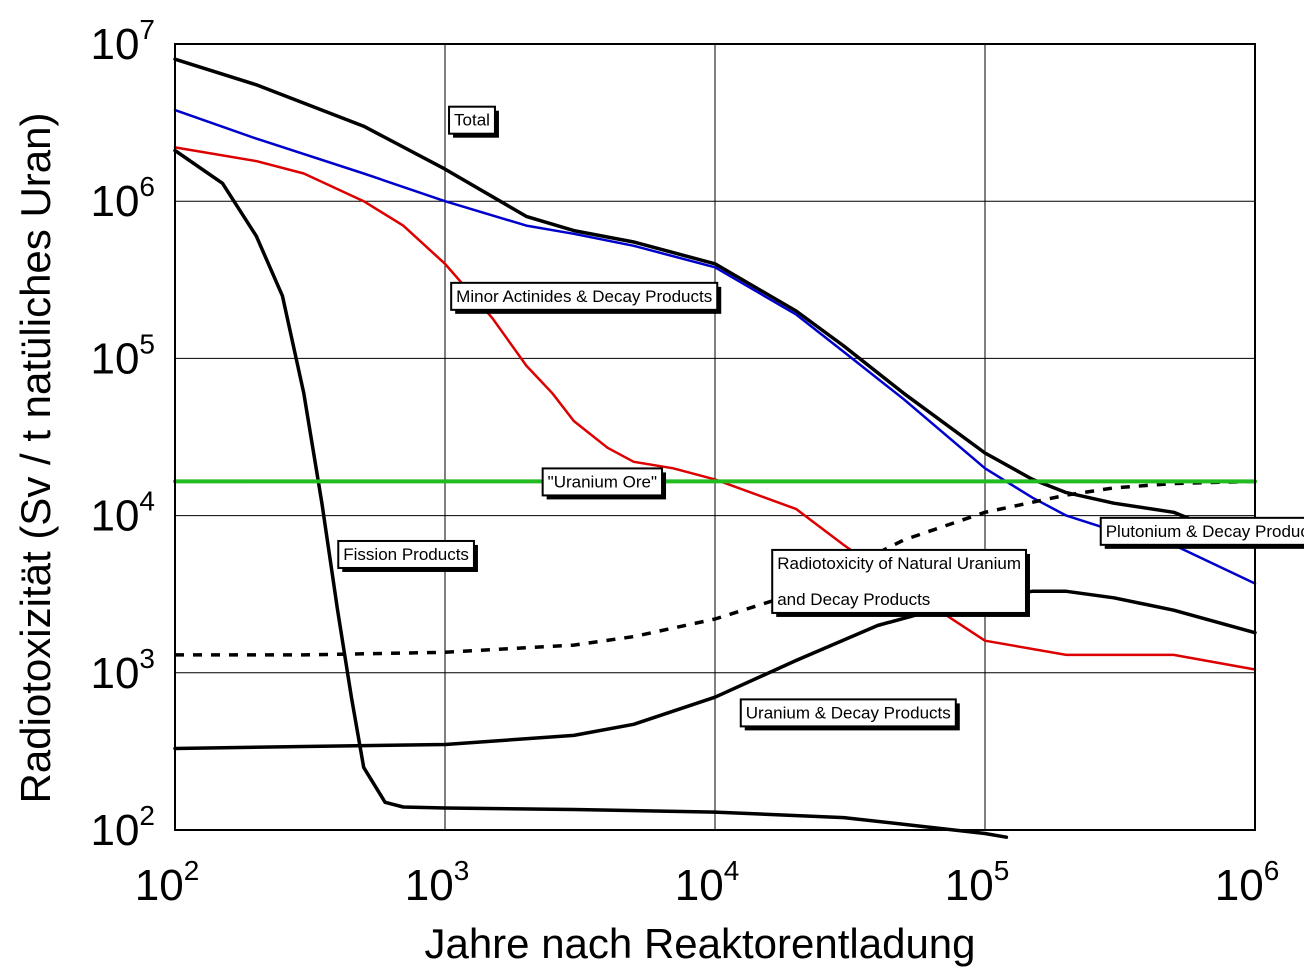 The image size is (1304, 976). What do you see at coordinates (122, 198) in the screenshot?
I see `y-tick-label: 10⁶` at bounding box center [122, 198].